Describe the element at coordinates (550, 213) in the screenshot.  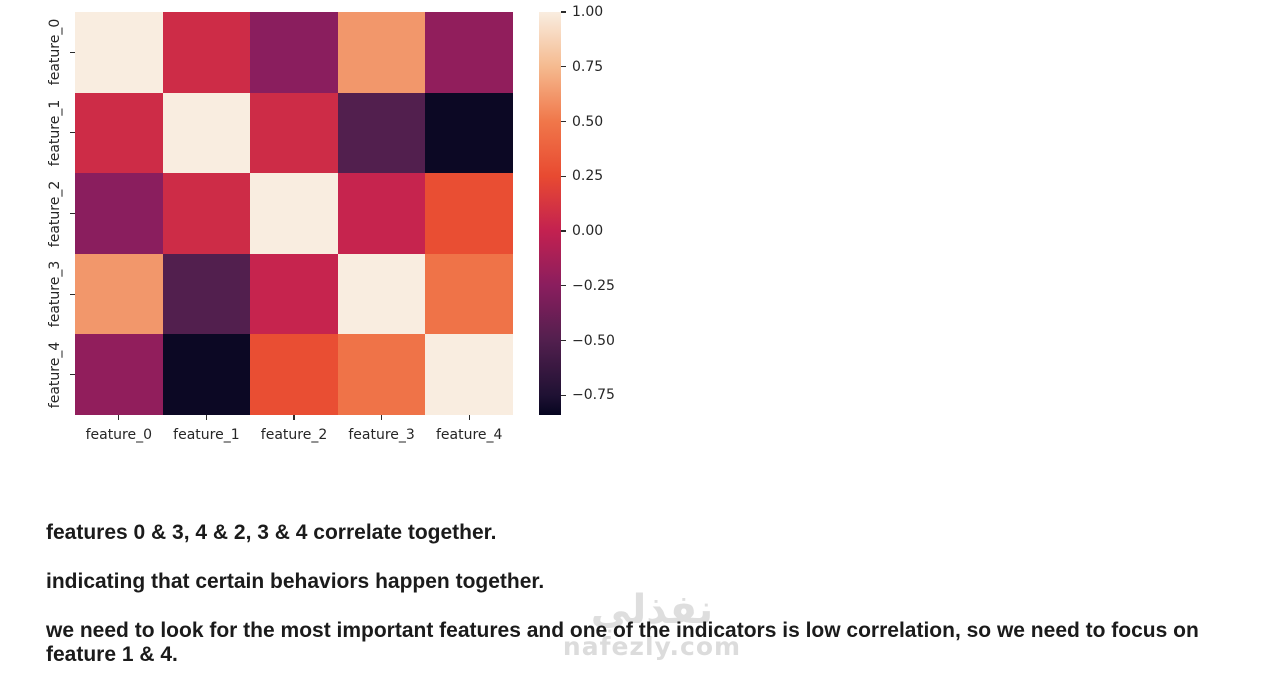
I see `colorbar` at that location.